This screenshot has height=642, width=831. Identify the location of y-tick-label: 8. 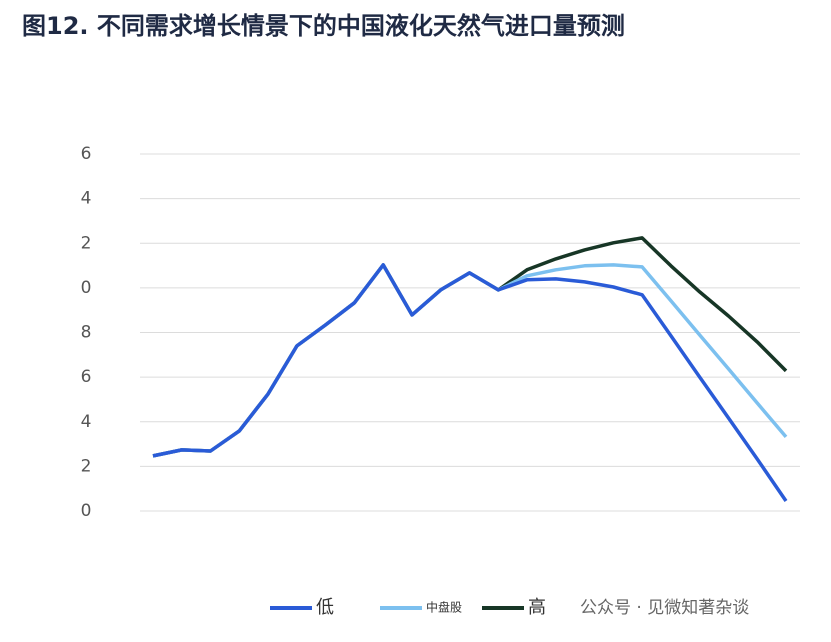
(86, 333).